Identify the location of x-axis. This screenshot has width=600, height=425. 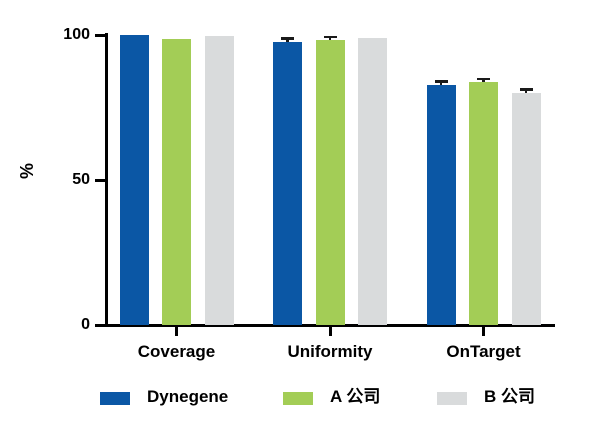
(325, 325).